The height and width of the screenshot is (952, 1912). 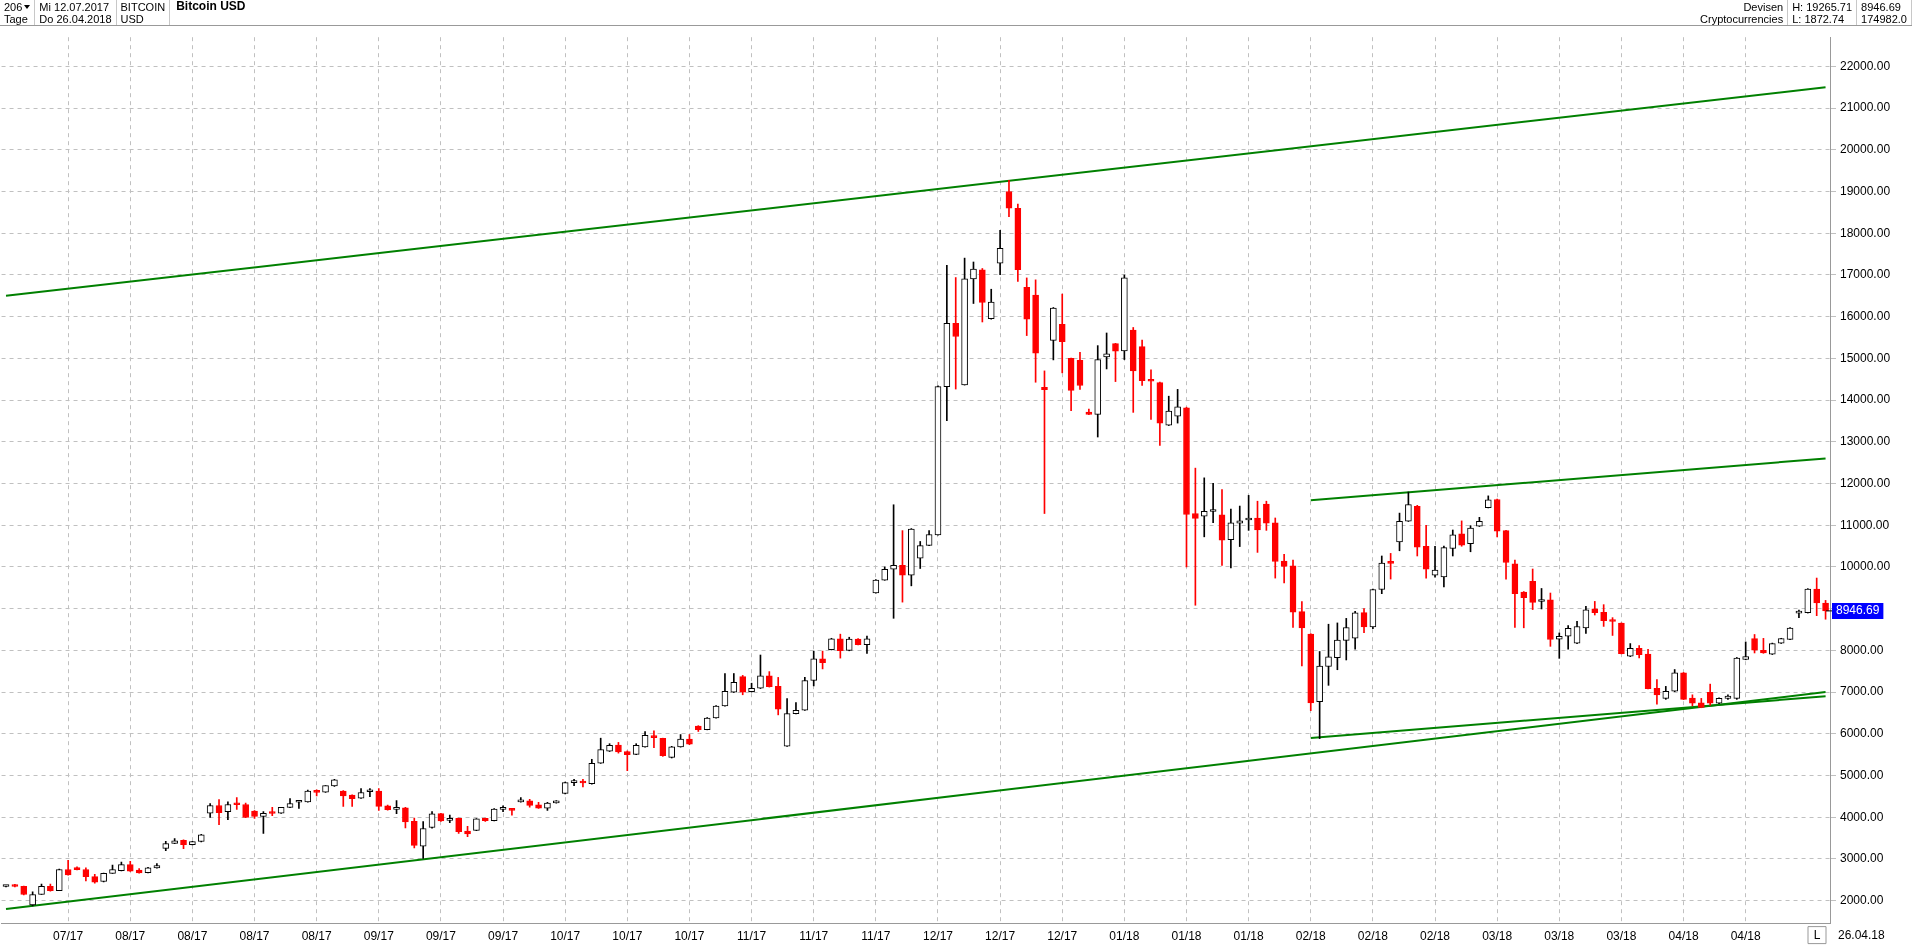 What do you see at coordinates (1862, 774) in the screenshot?
I see `y-tick-label: 5000.00` at bounding box center [1862, 774].